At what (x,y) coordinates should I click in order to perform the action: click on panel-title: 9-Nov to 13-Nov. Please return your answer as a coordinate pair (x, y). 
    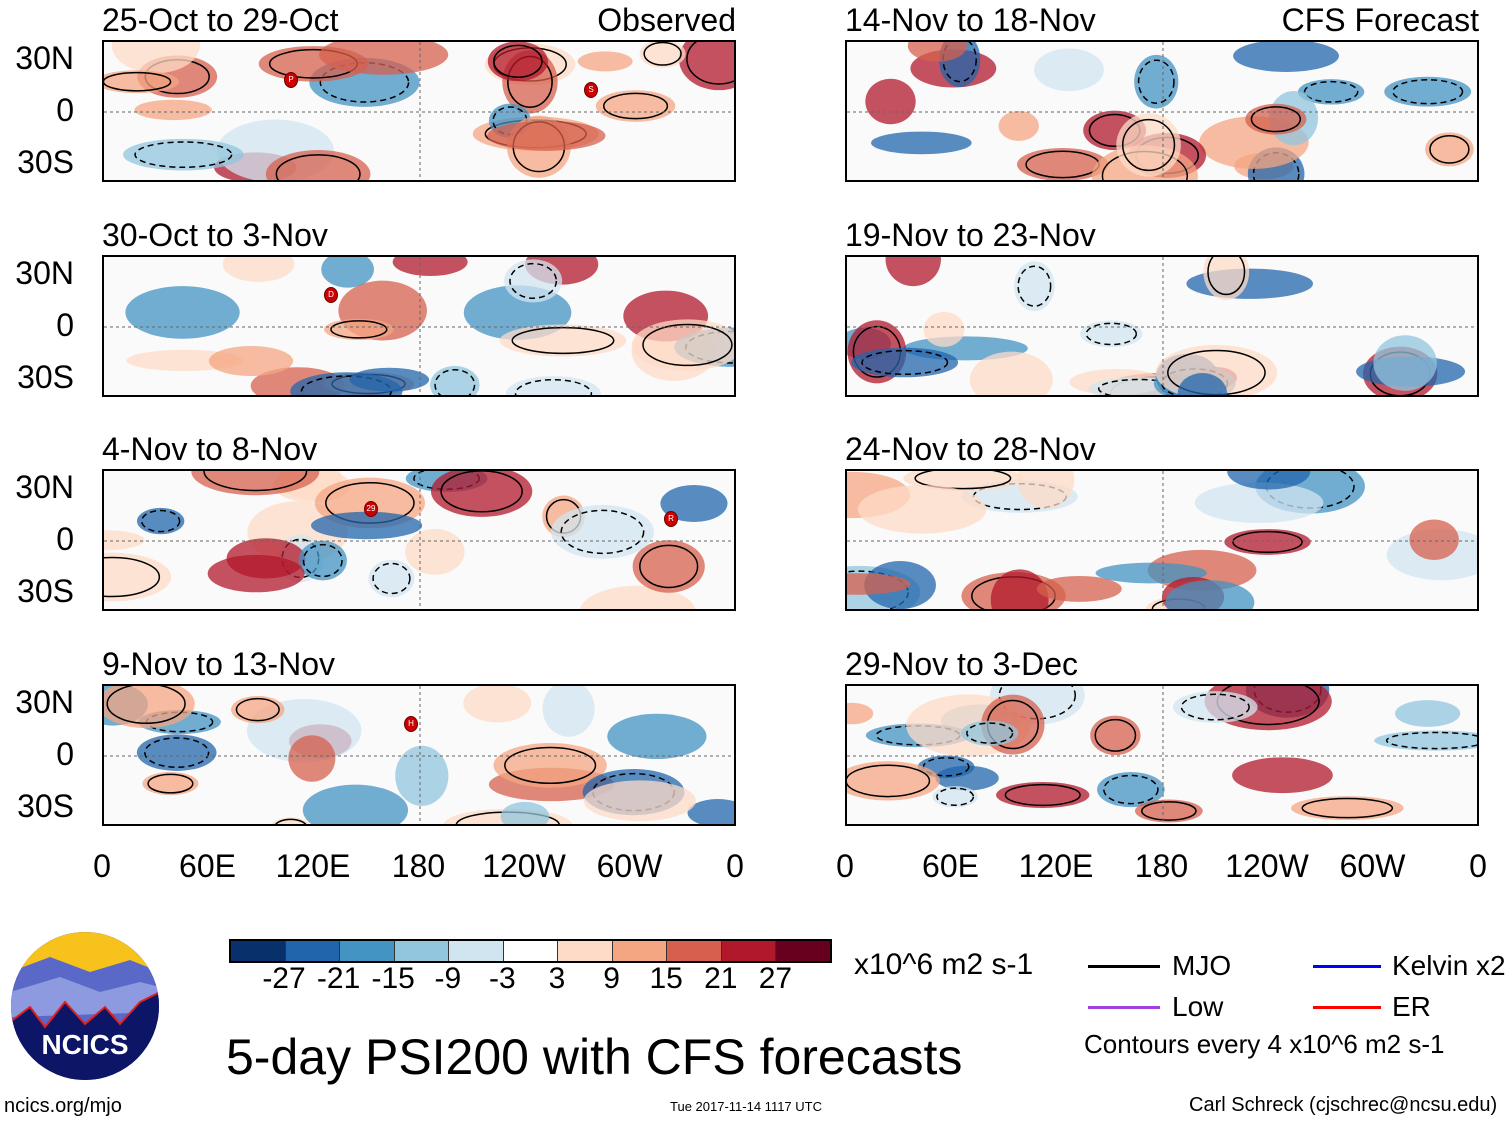
    Looking at the image, I should click on (218, 664).